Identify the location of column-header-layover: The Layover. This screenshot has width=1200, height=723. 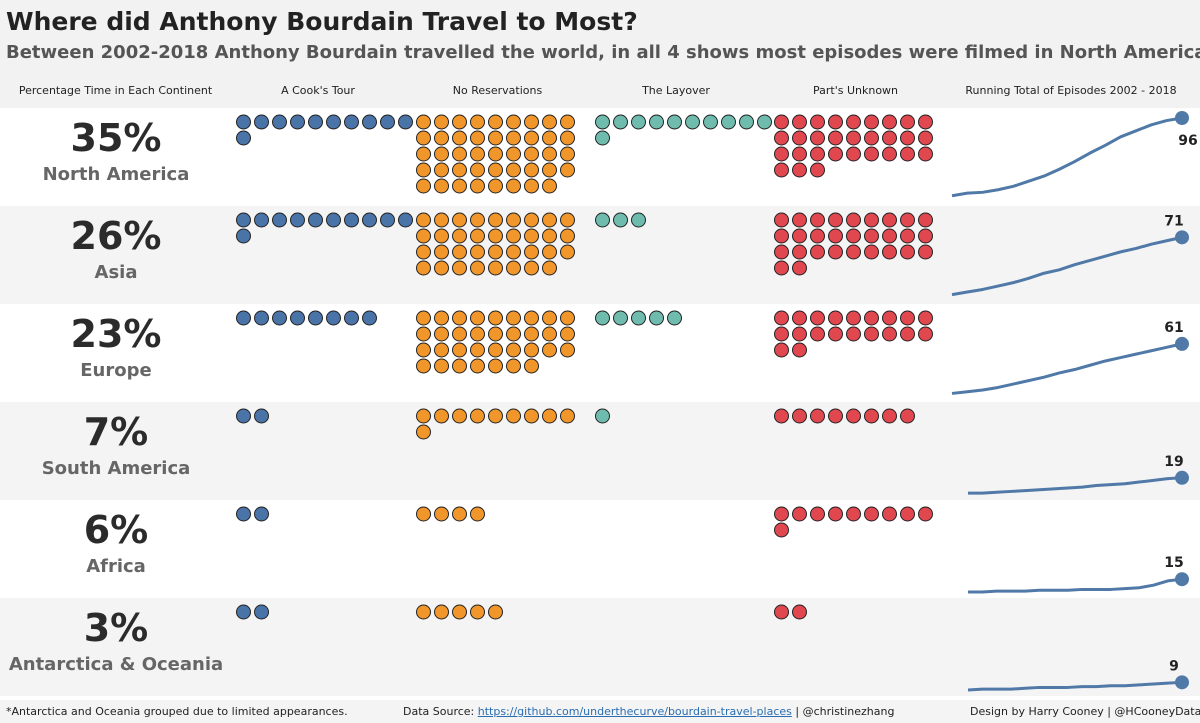
(676, 90).